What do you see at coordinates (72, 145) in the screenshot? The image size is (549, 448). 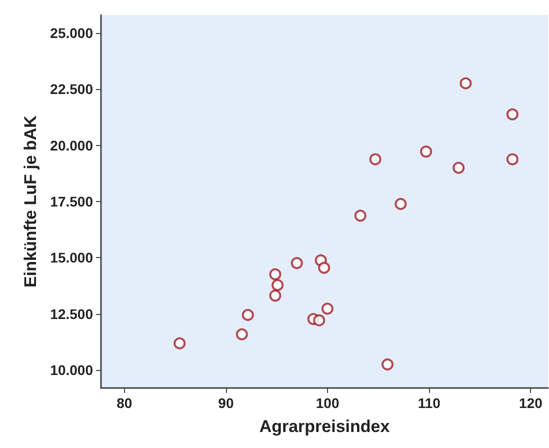 I see `y-tick-label: 20.000` at bounding box center [72, 145].